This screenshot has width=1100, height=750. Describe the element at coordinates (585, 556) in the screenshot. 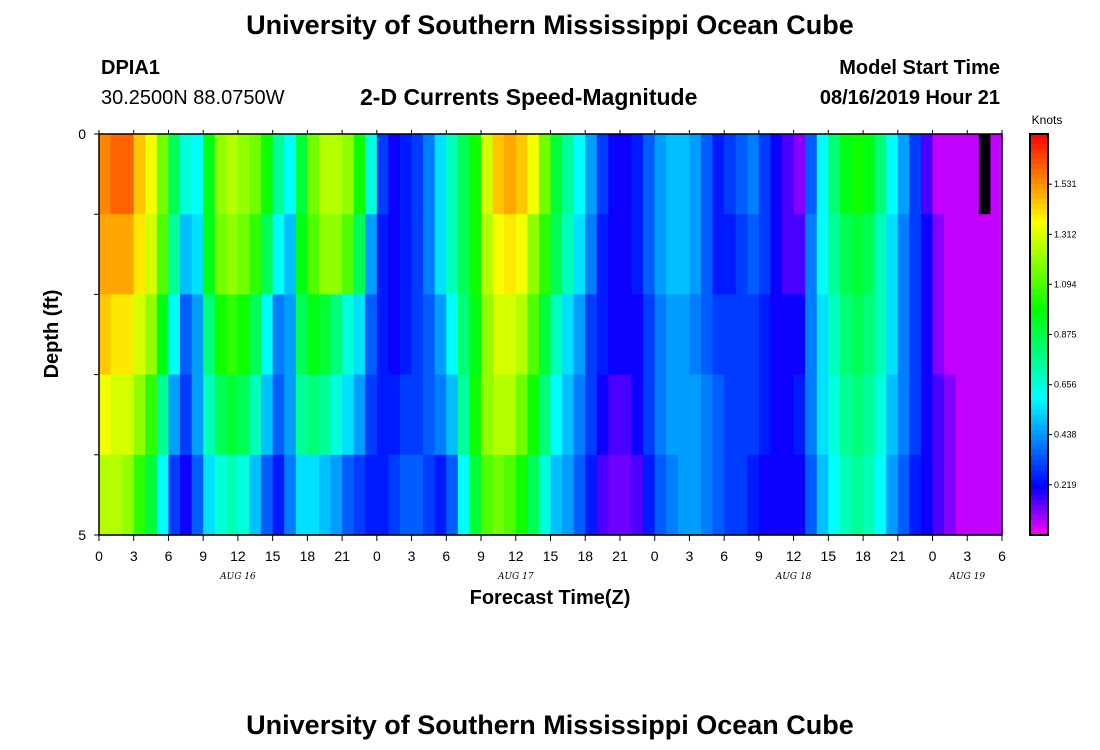

I see `x-tick-label: 18` at that location.